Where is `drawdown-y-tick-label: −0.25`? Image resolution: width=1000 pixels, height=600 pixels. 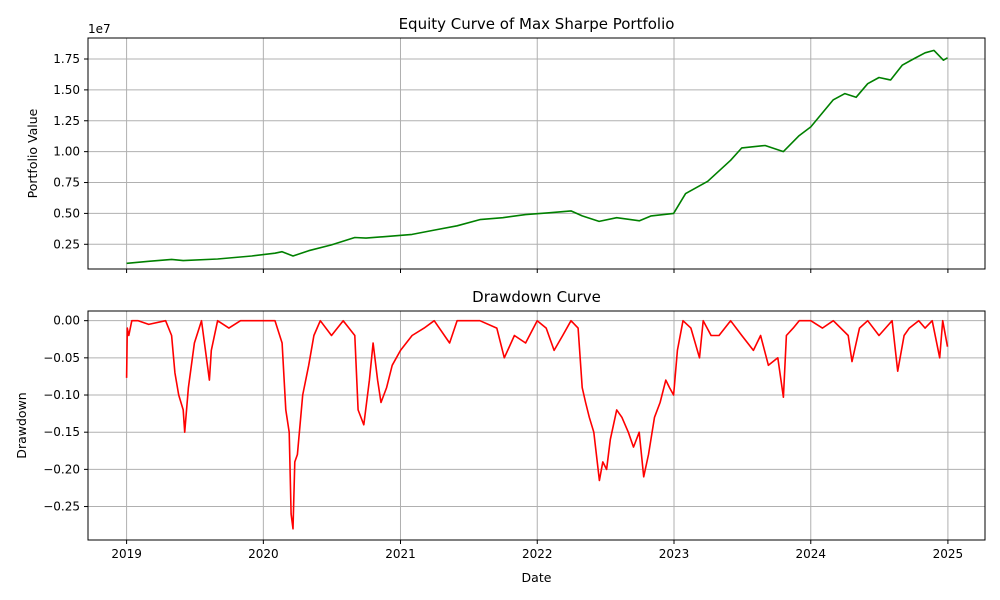 drawdown-y-tick-label: −0.25 is located at coordinates (61, 507).